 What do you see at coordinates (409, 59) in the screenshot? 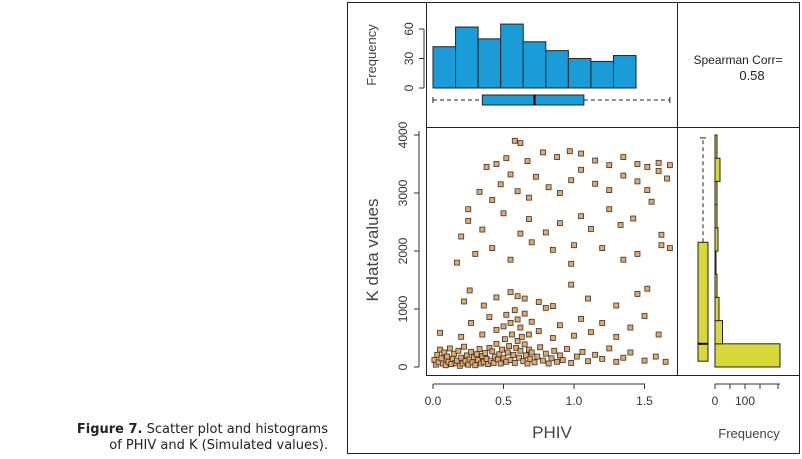
I see `hist-y-tick-label-30: 30` at bounding box center [409, 59].